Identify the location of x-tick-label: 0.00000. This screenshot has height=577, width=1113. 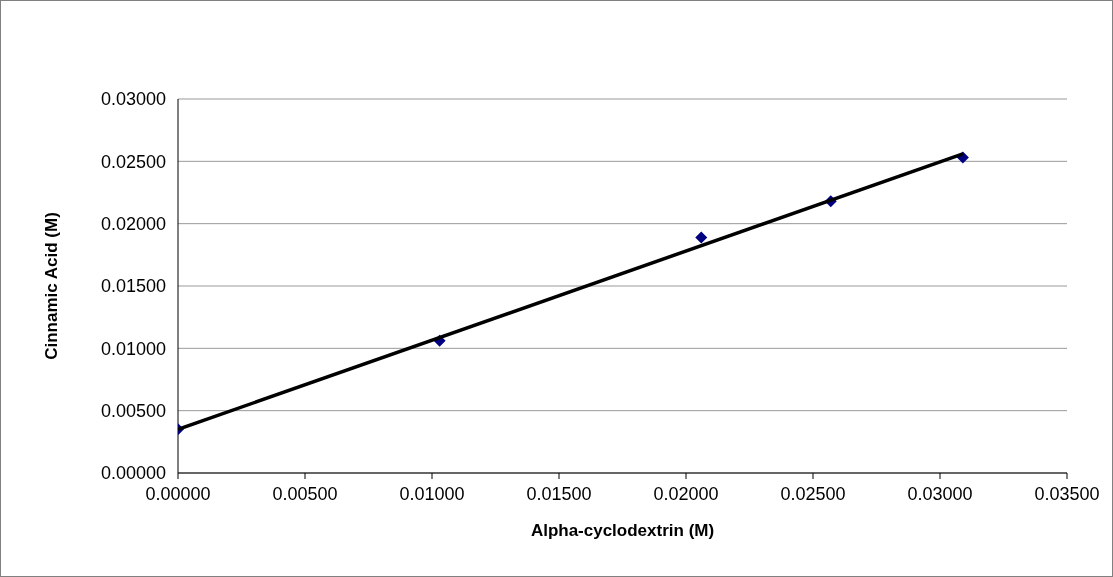
(178, 493).